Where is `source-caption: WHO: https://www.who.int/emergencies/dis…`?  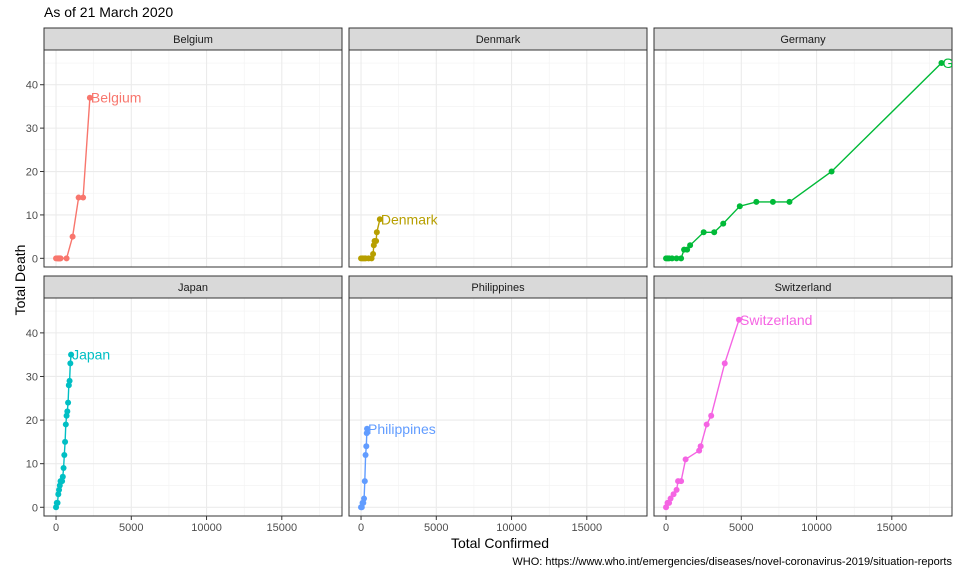
source-caption: WHO: https://www.who.int/emergencies/dis… is located at coordinates (732, 562).